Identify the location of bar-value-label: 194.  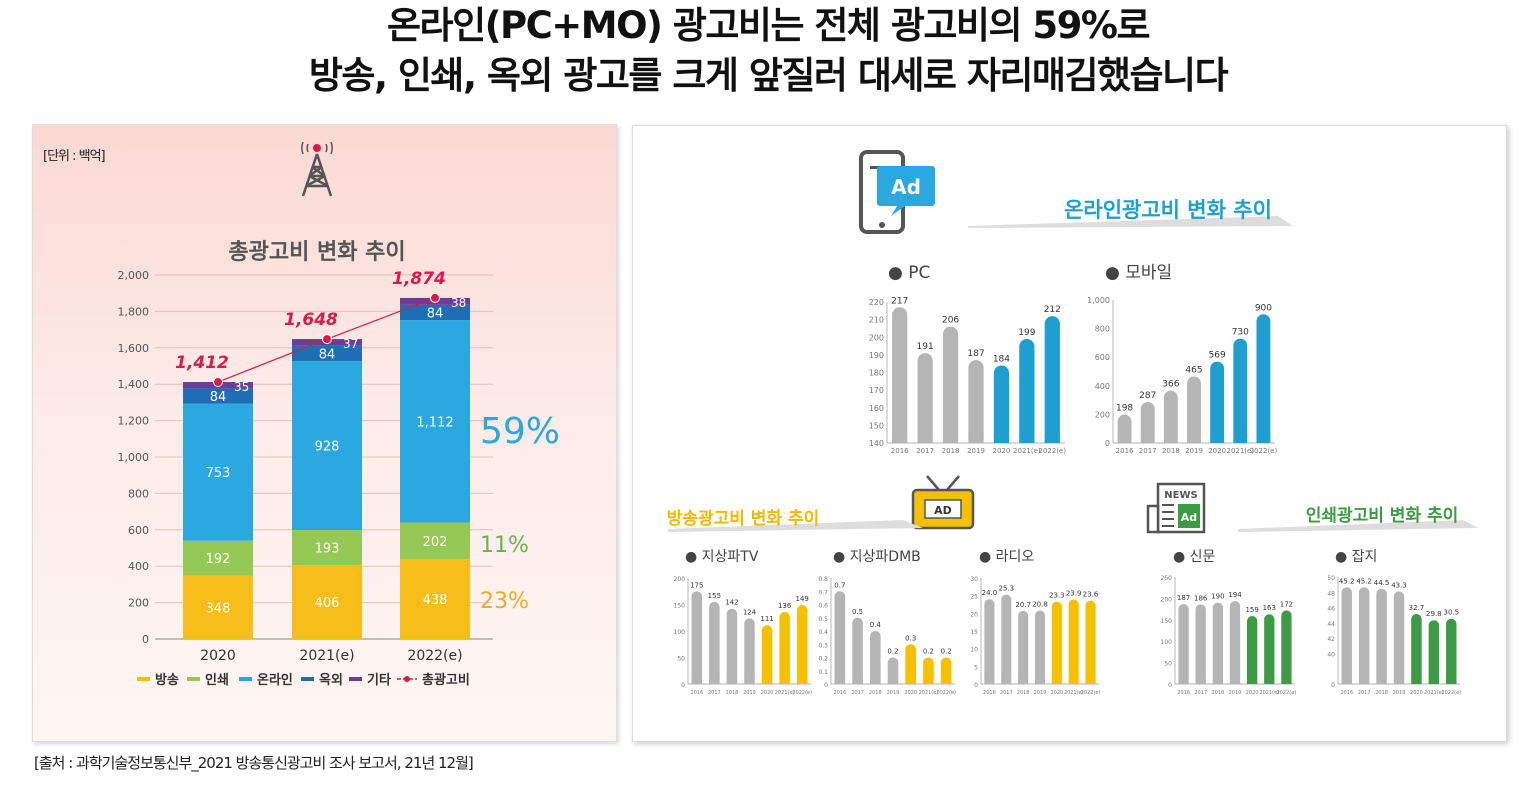
(1235, 595).